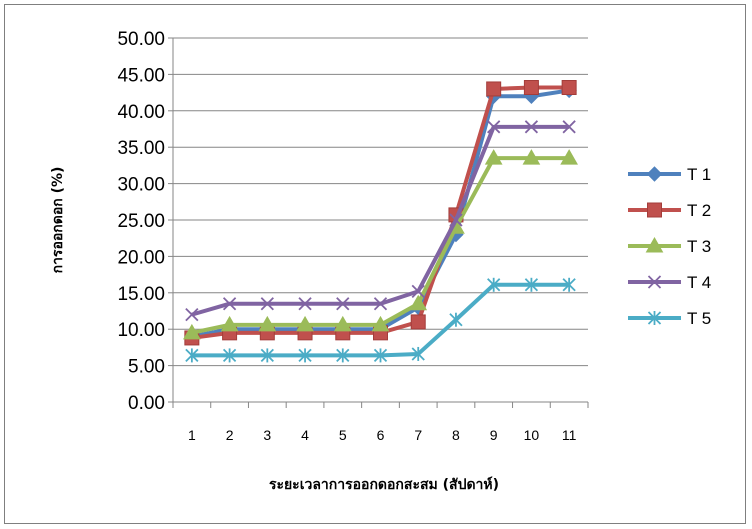  I want to click on legend: T 1 T 2 T 3 T 4 T 5, so click(669, 246).